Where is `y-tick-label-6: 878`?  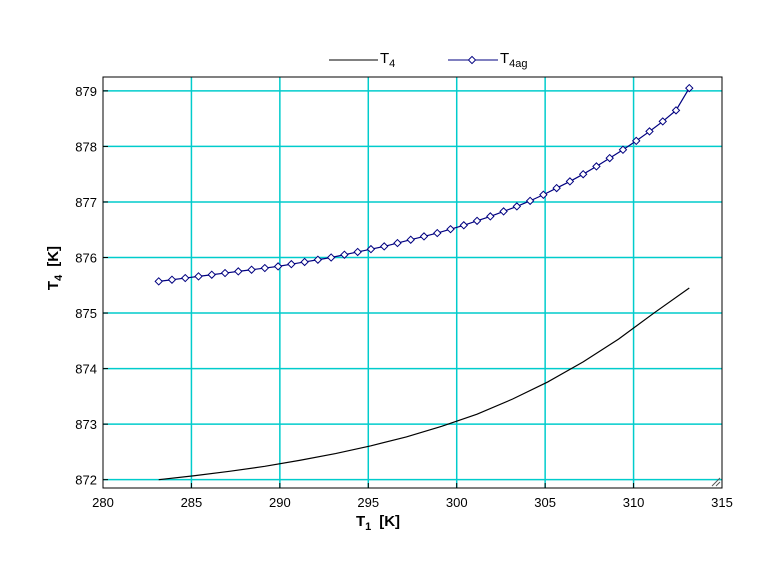 y-tick-label-6: 878 is located at coordinates (86, 146).